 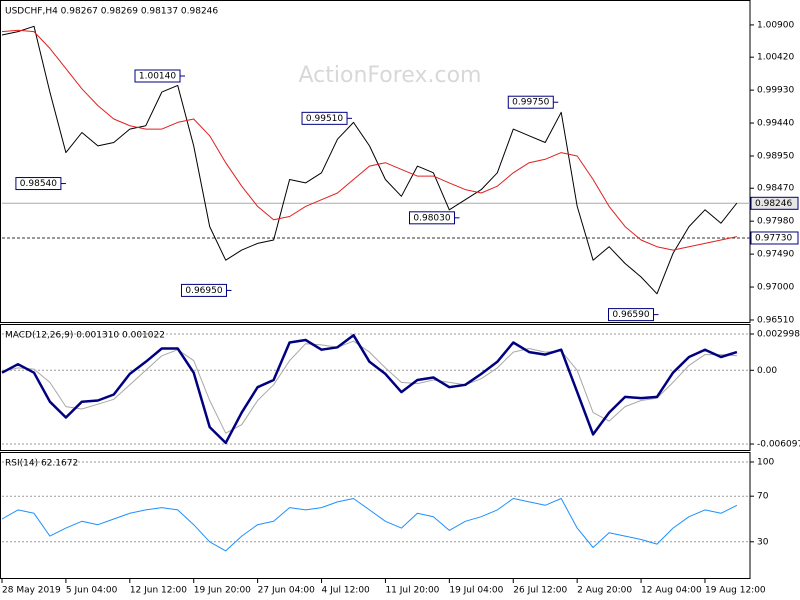 What do you see at coordinates (390, 75) in the screenshot?
I see `watermark: ActionForex.com` at bounding box center [390, 75].